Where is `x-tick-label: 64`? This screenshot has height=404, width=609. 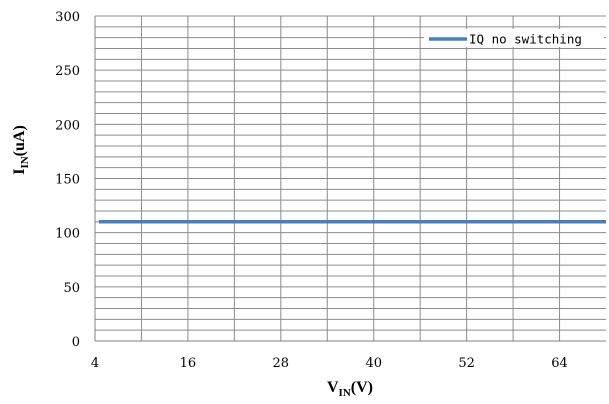
x-tick-label: 64 is located at coordinates (559, 363).